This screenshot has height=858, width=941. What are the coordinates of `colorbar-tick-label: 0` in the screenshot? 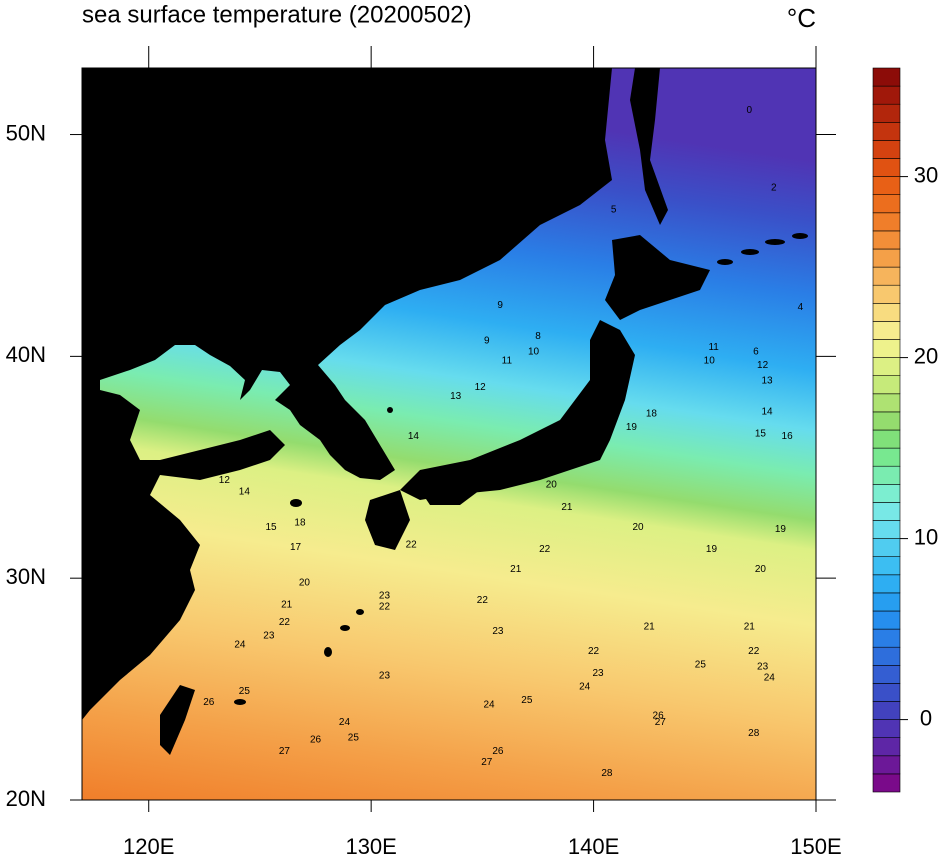 It's located at (926, 717).